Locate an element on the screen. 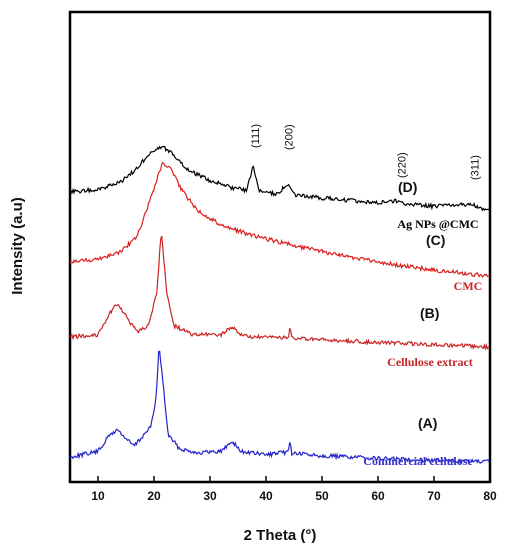  peak-label-layer: (111) (200) (220) (311) is located at coordinates (366, 152).